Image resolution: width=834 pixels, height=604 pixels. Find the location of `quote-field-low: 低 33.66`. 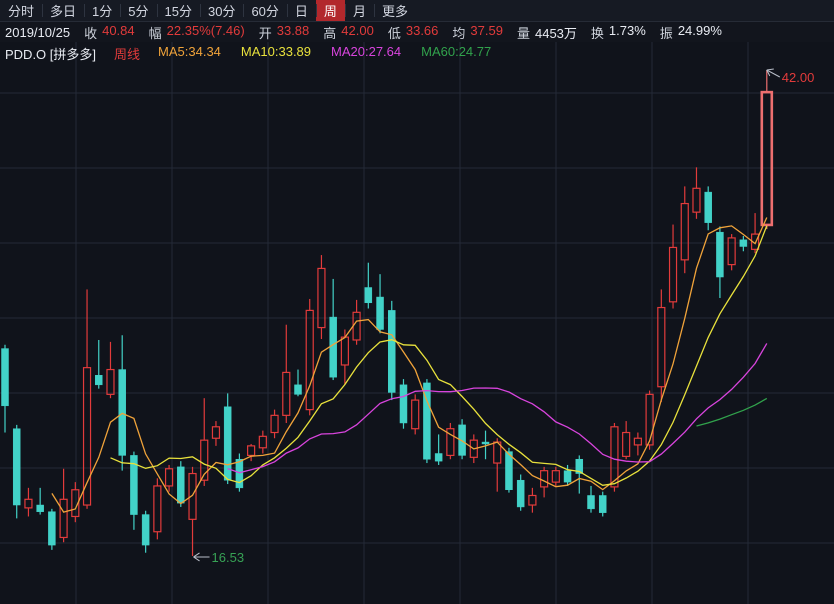

quote-field-low: 低 33.66 is located at coordinates (413, 32).